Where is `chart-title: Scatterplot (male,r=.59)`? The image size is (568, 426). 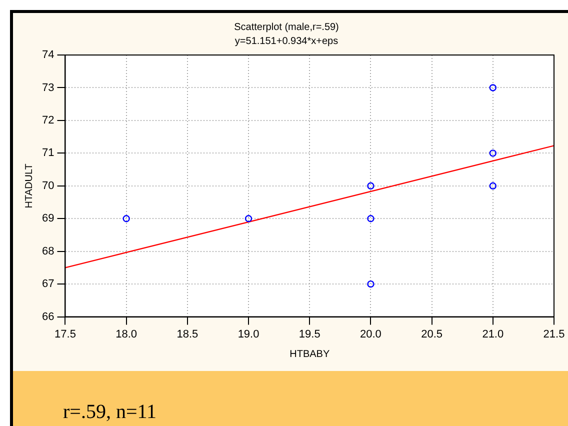 chart-title: Scatterplot (male,r=.59) is located at coordinates (286, 27).